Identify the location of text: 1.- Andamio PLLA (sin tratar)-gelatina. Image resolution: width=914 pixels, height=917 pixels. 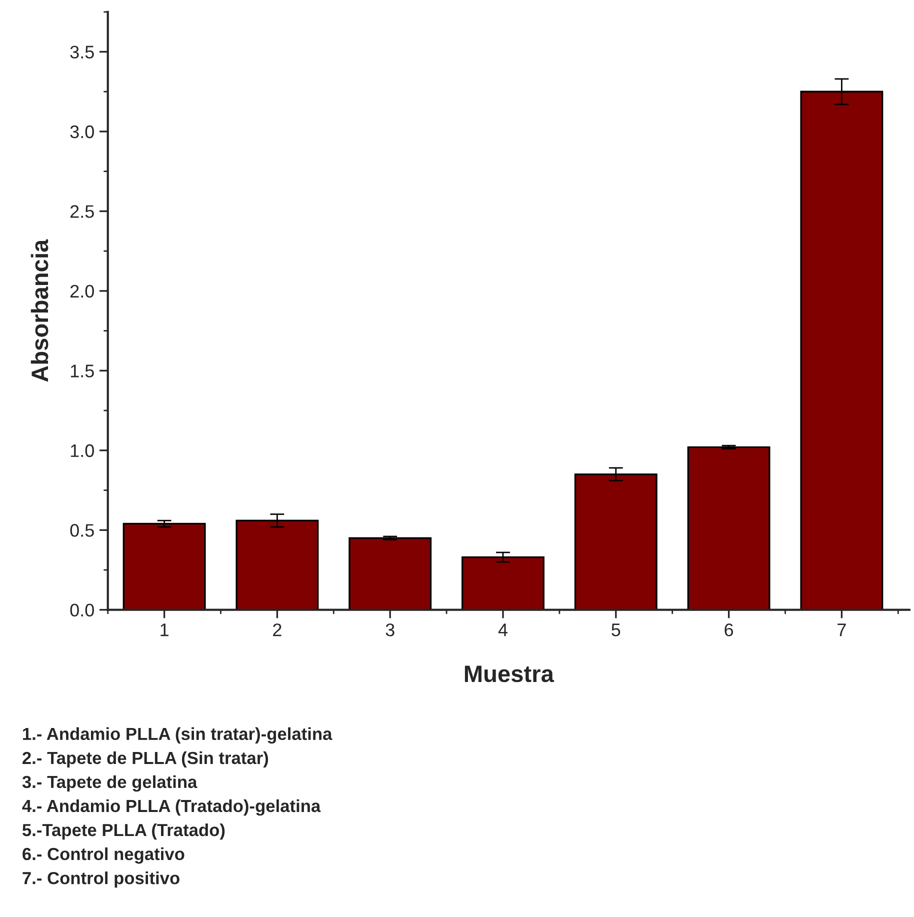
(177, 735).